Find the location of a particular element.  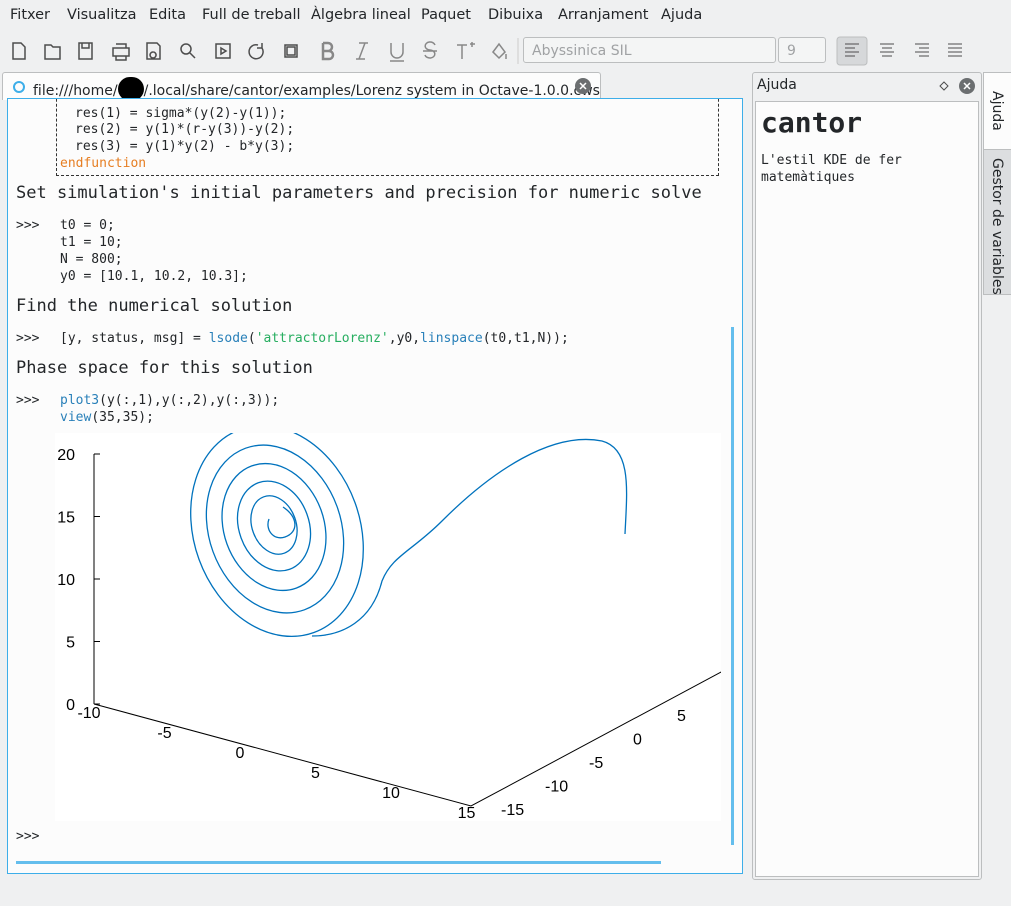

code: ( is located at coordinates (251, 338).